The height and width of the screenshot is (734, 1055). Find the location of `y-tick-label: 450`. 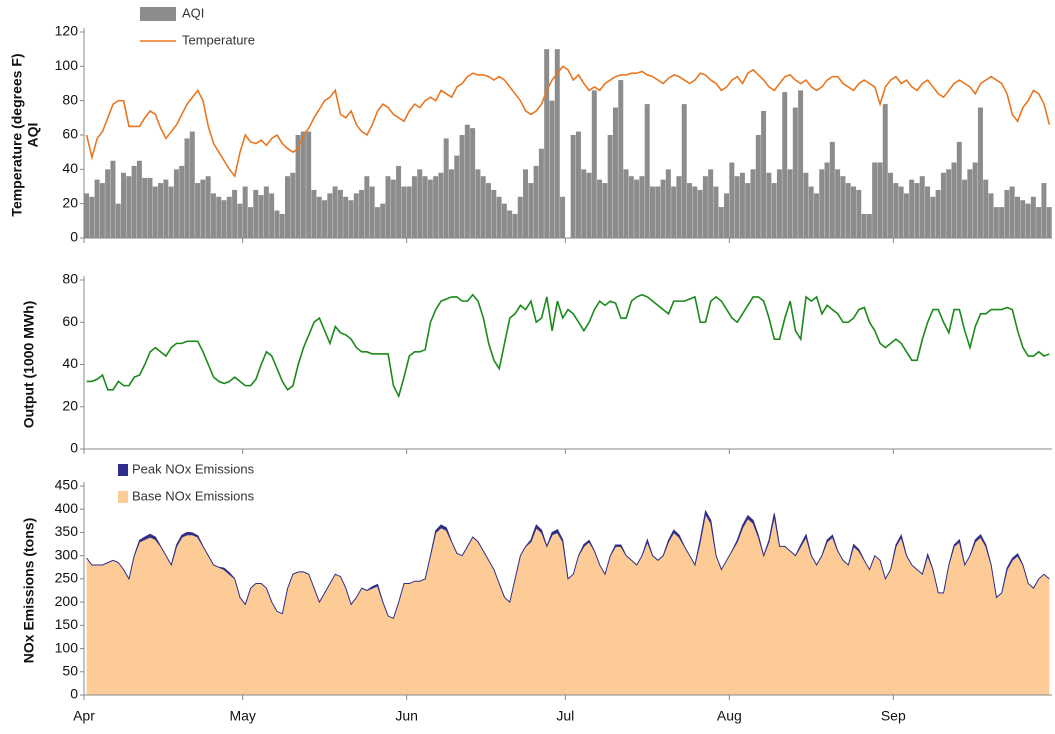

y-tick-label: 450 is located at coordinates (67, 485).